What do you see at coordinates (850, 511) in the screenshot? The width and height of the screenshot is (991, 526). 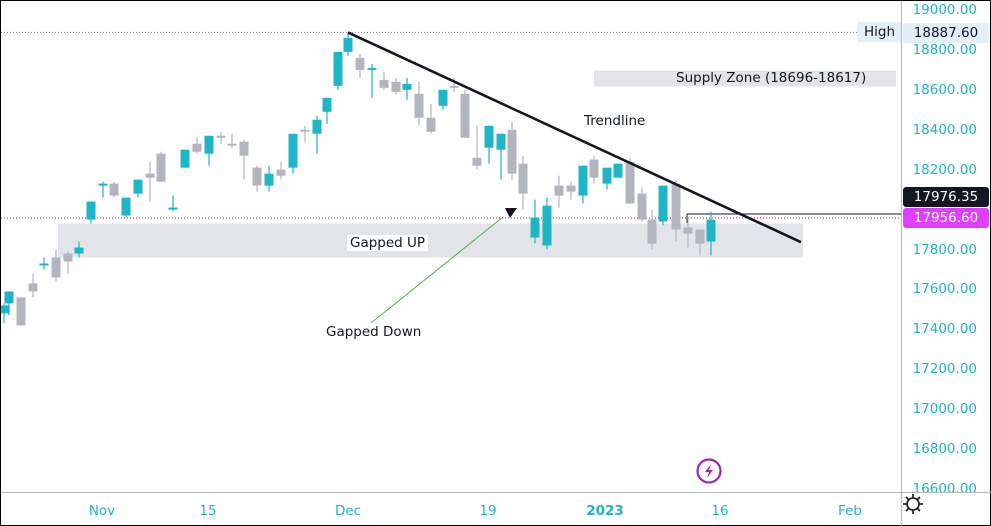 I see `time-tick-label: Feb` at bounding box center [850, 511].